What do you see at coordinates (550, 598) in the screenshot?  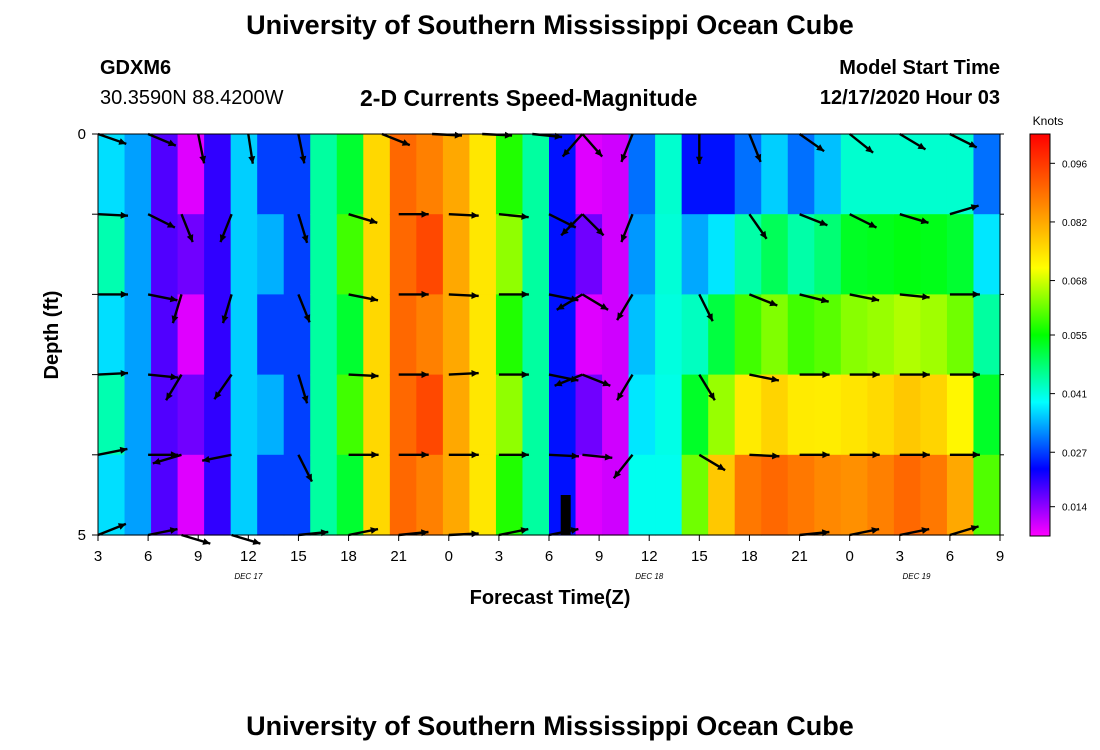 I see `x-axis-label: Forecast Time(Z)` at bounding box center [550, 598].